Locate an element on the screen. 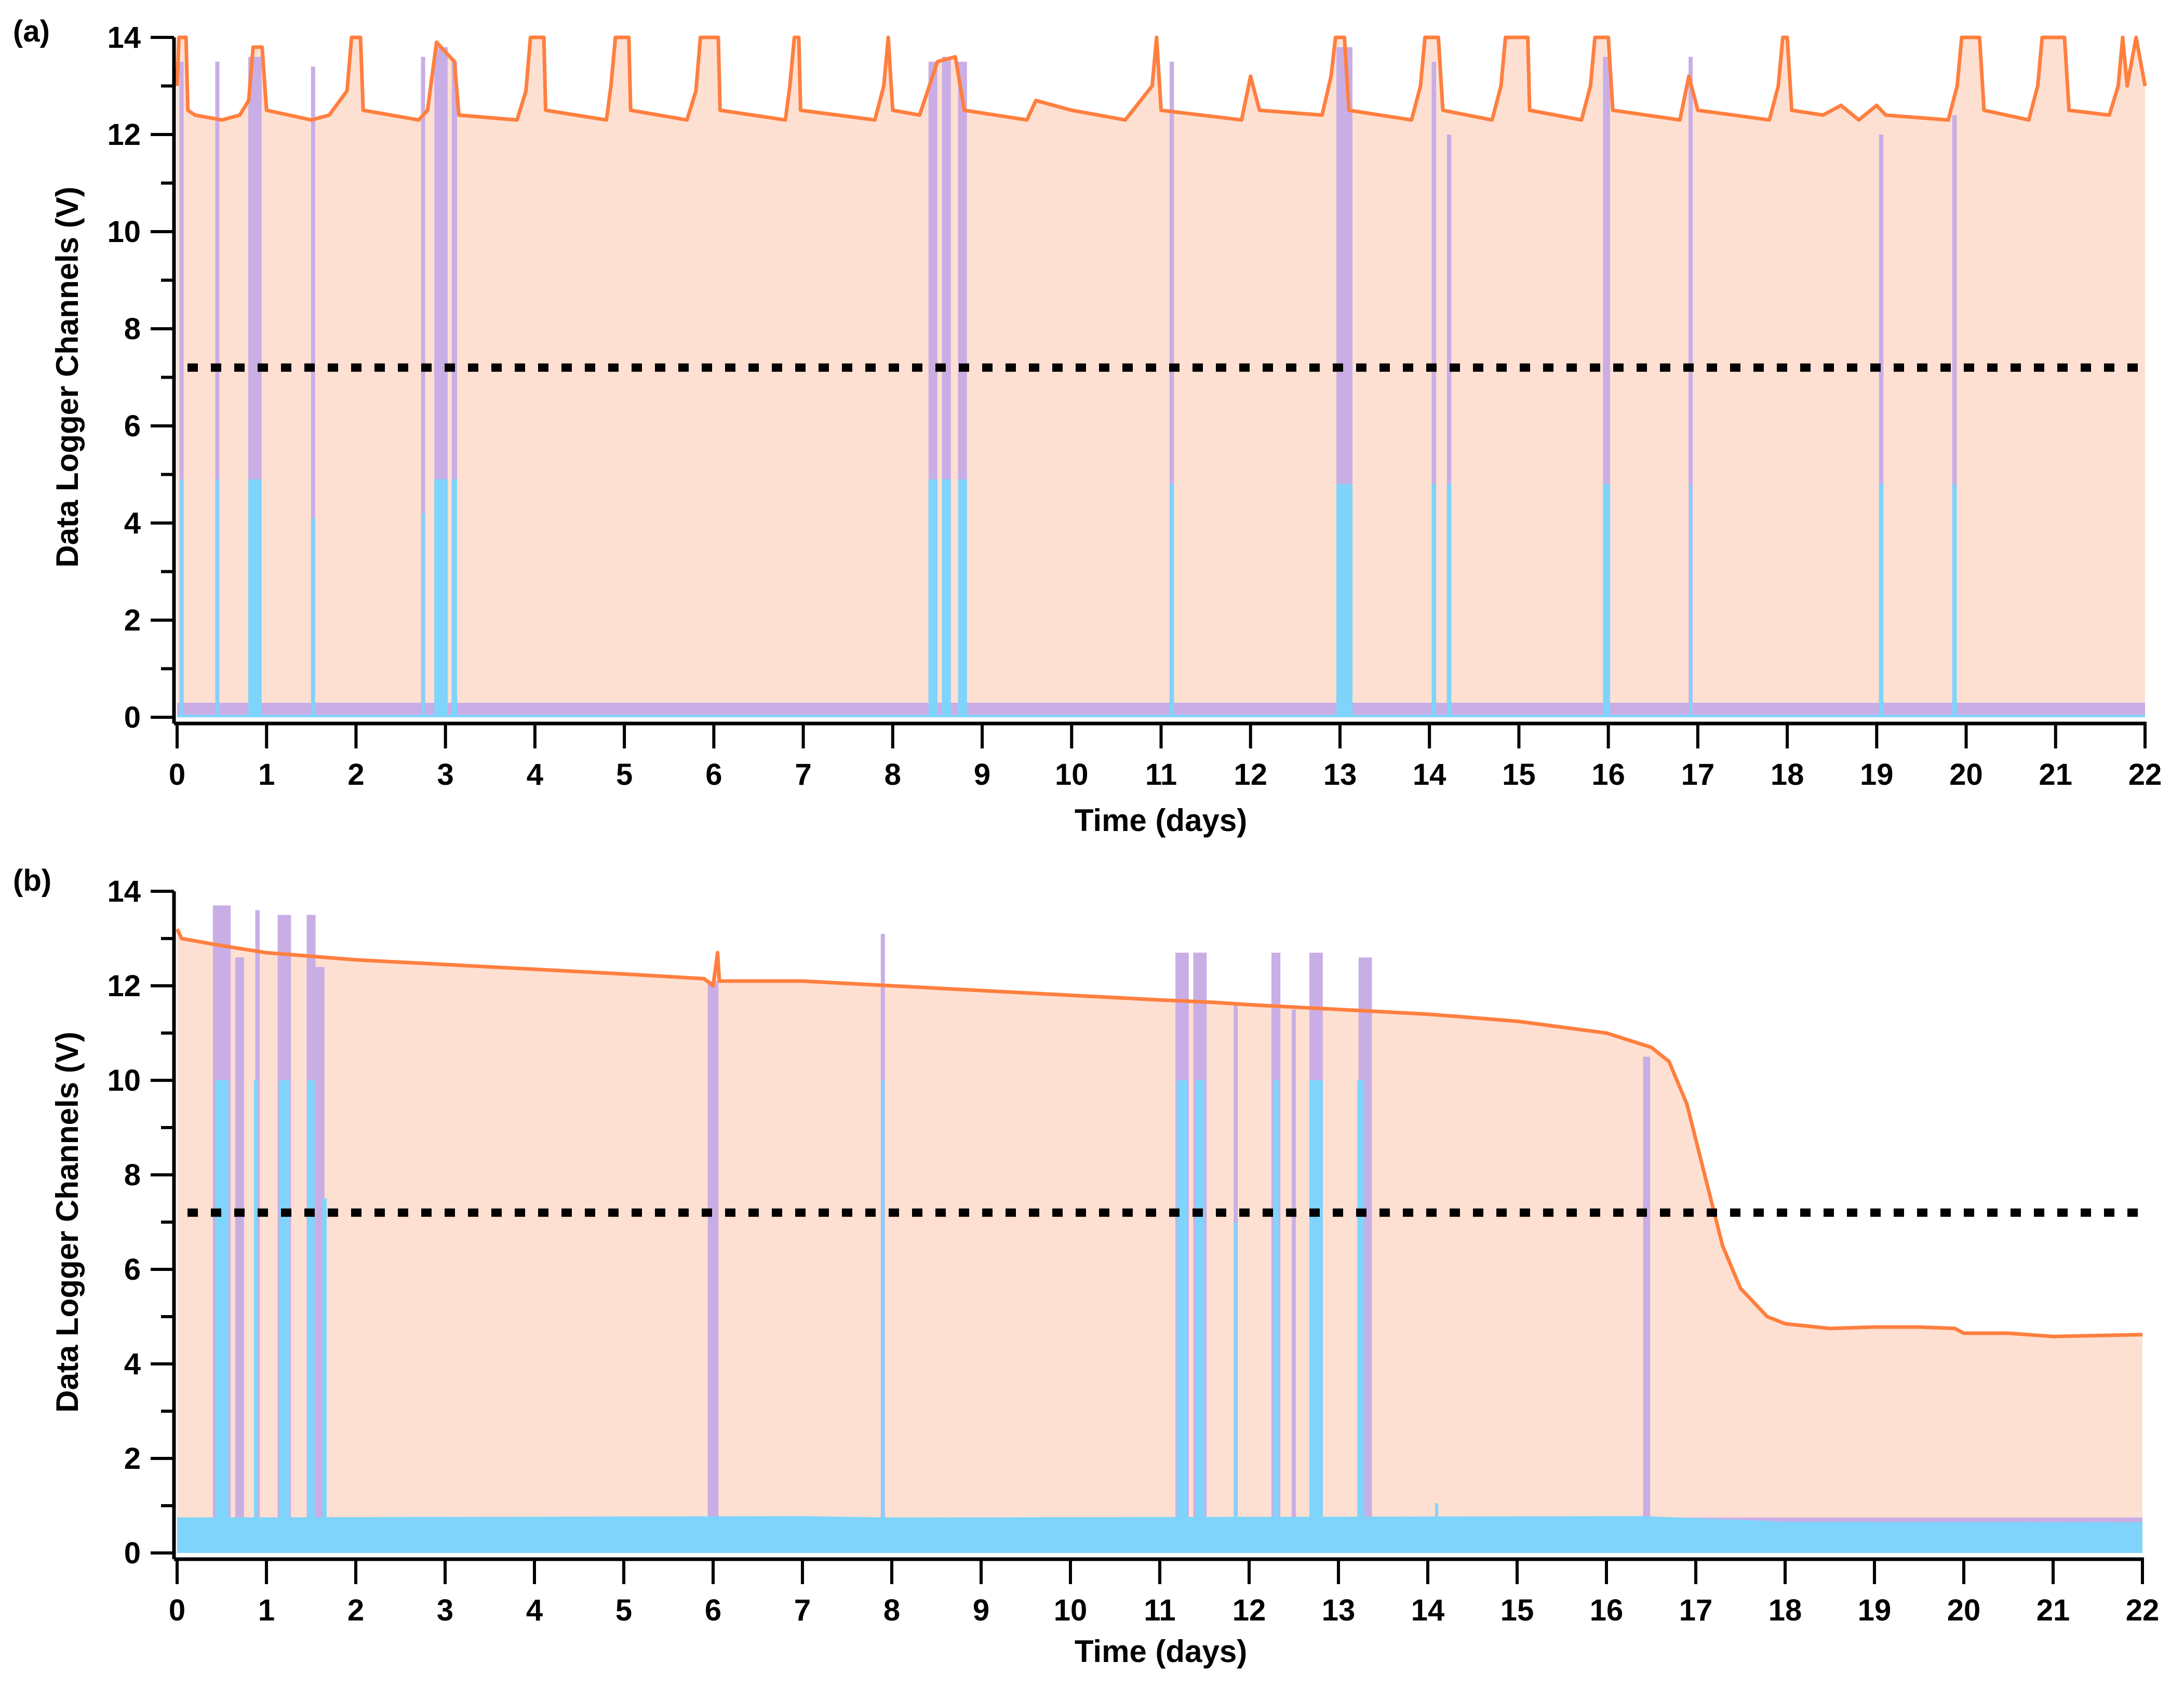 The width and height of the screenshot is (2184, 1688). x-tick-label: 21 is located at coordinates (2056, 775).